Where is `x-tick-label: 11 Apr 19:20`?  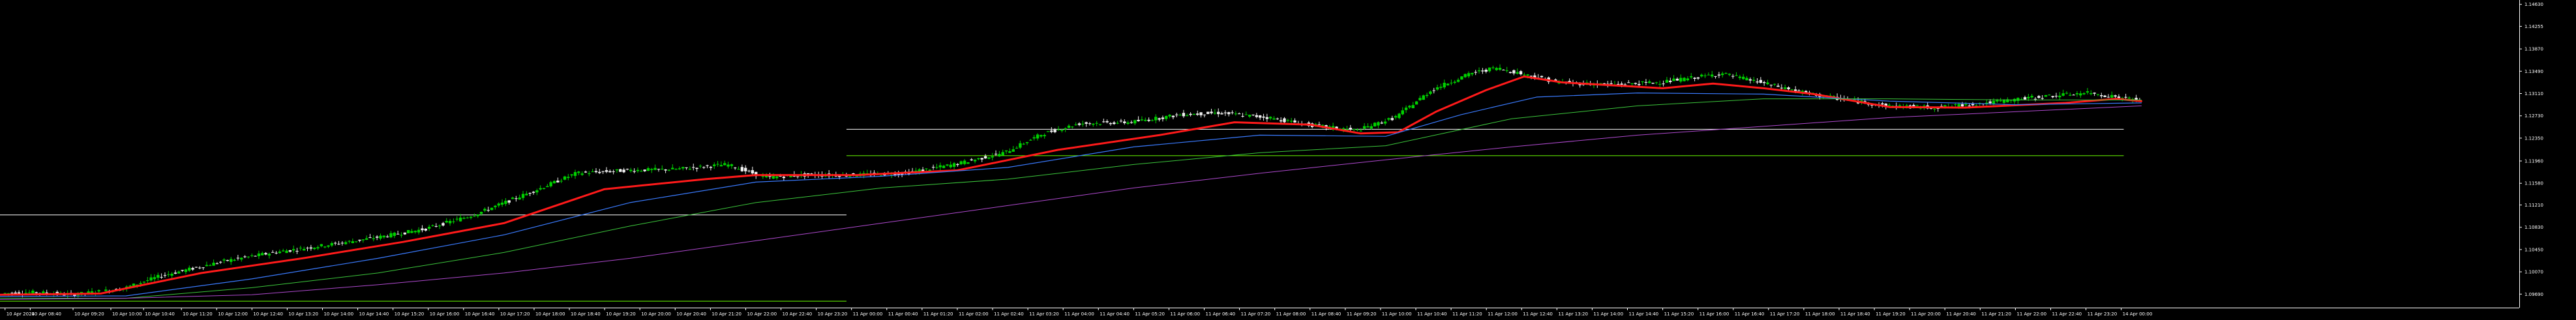
x-tick-label: 11 Apr 19:20 is located at coordinates (1891, 314).